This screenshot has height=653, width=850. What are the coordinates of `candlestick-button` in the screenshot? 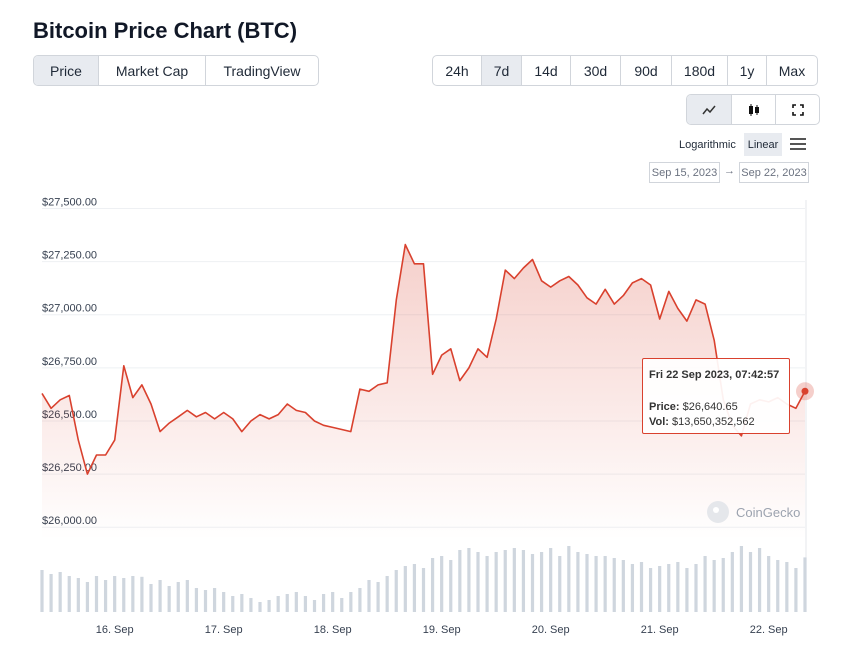 It's located at (754, 109).